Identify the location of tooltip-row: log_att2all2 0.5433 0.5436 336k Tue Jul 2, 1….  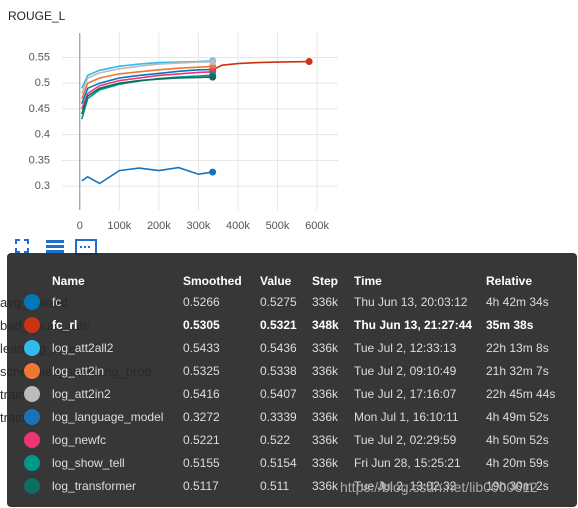
(292, 349).